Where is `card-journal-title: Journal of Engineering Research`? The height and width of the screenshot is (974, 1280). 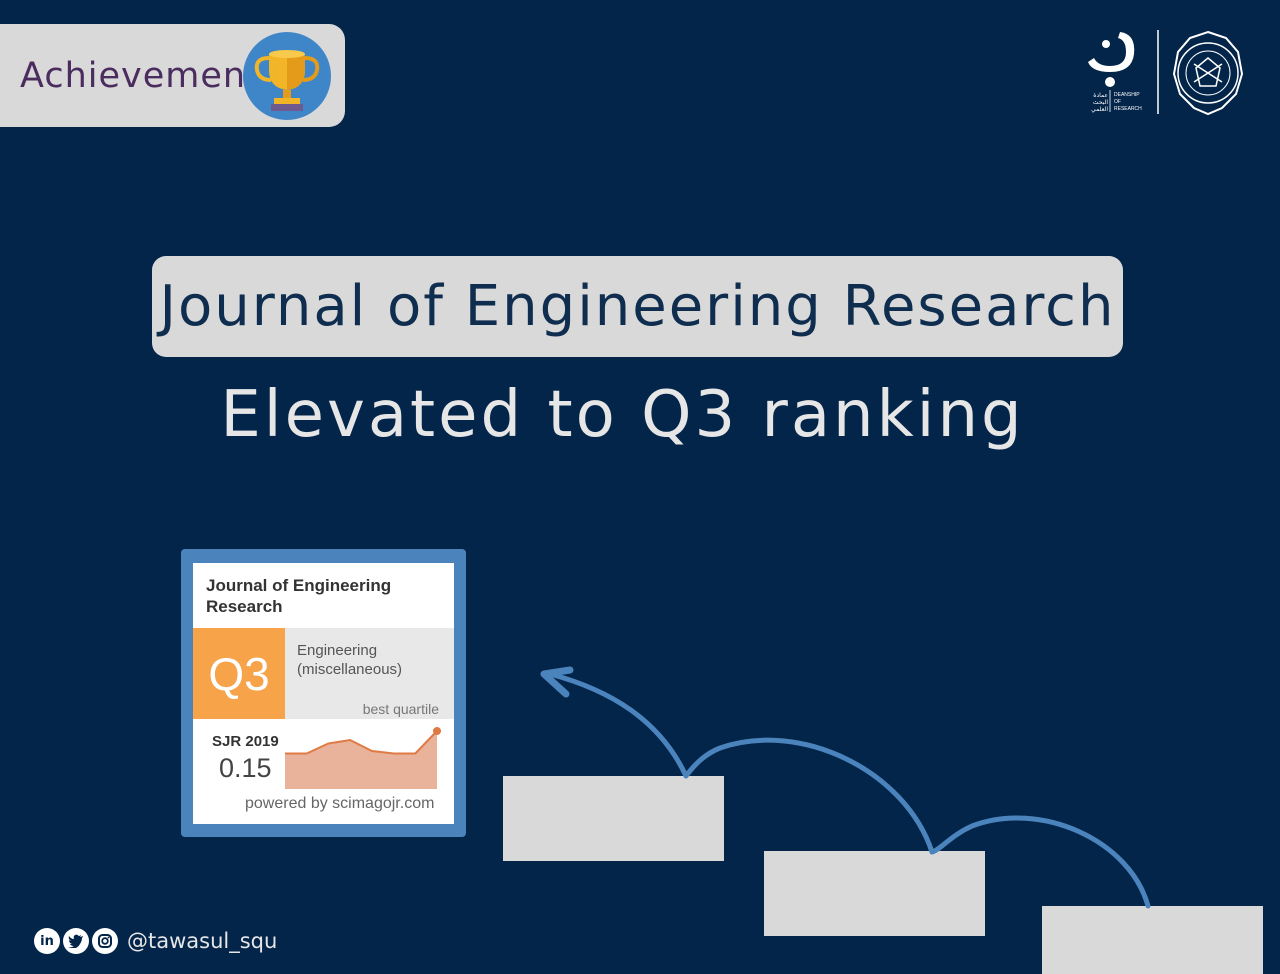 card-journal-title: Journal of Engineering Research is located at coordinates (299, 596).